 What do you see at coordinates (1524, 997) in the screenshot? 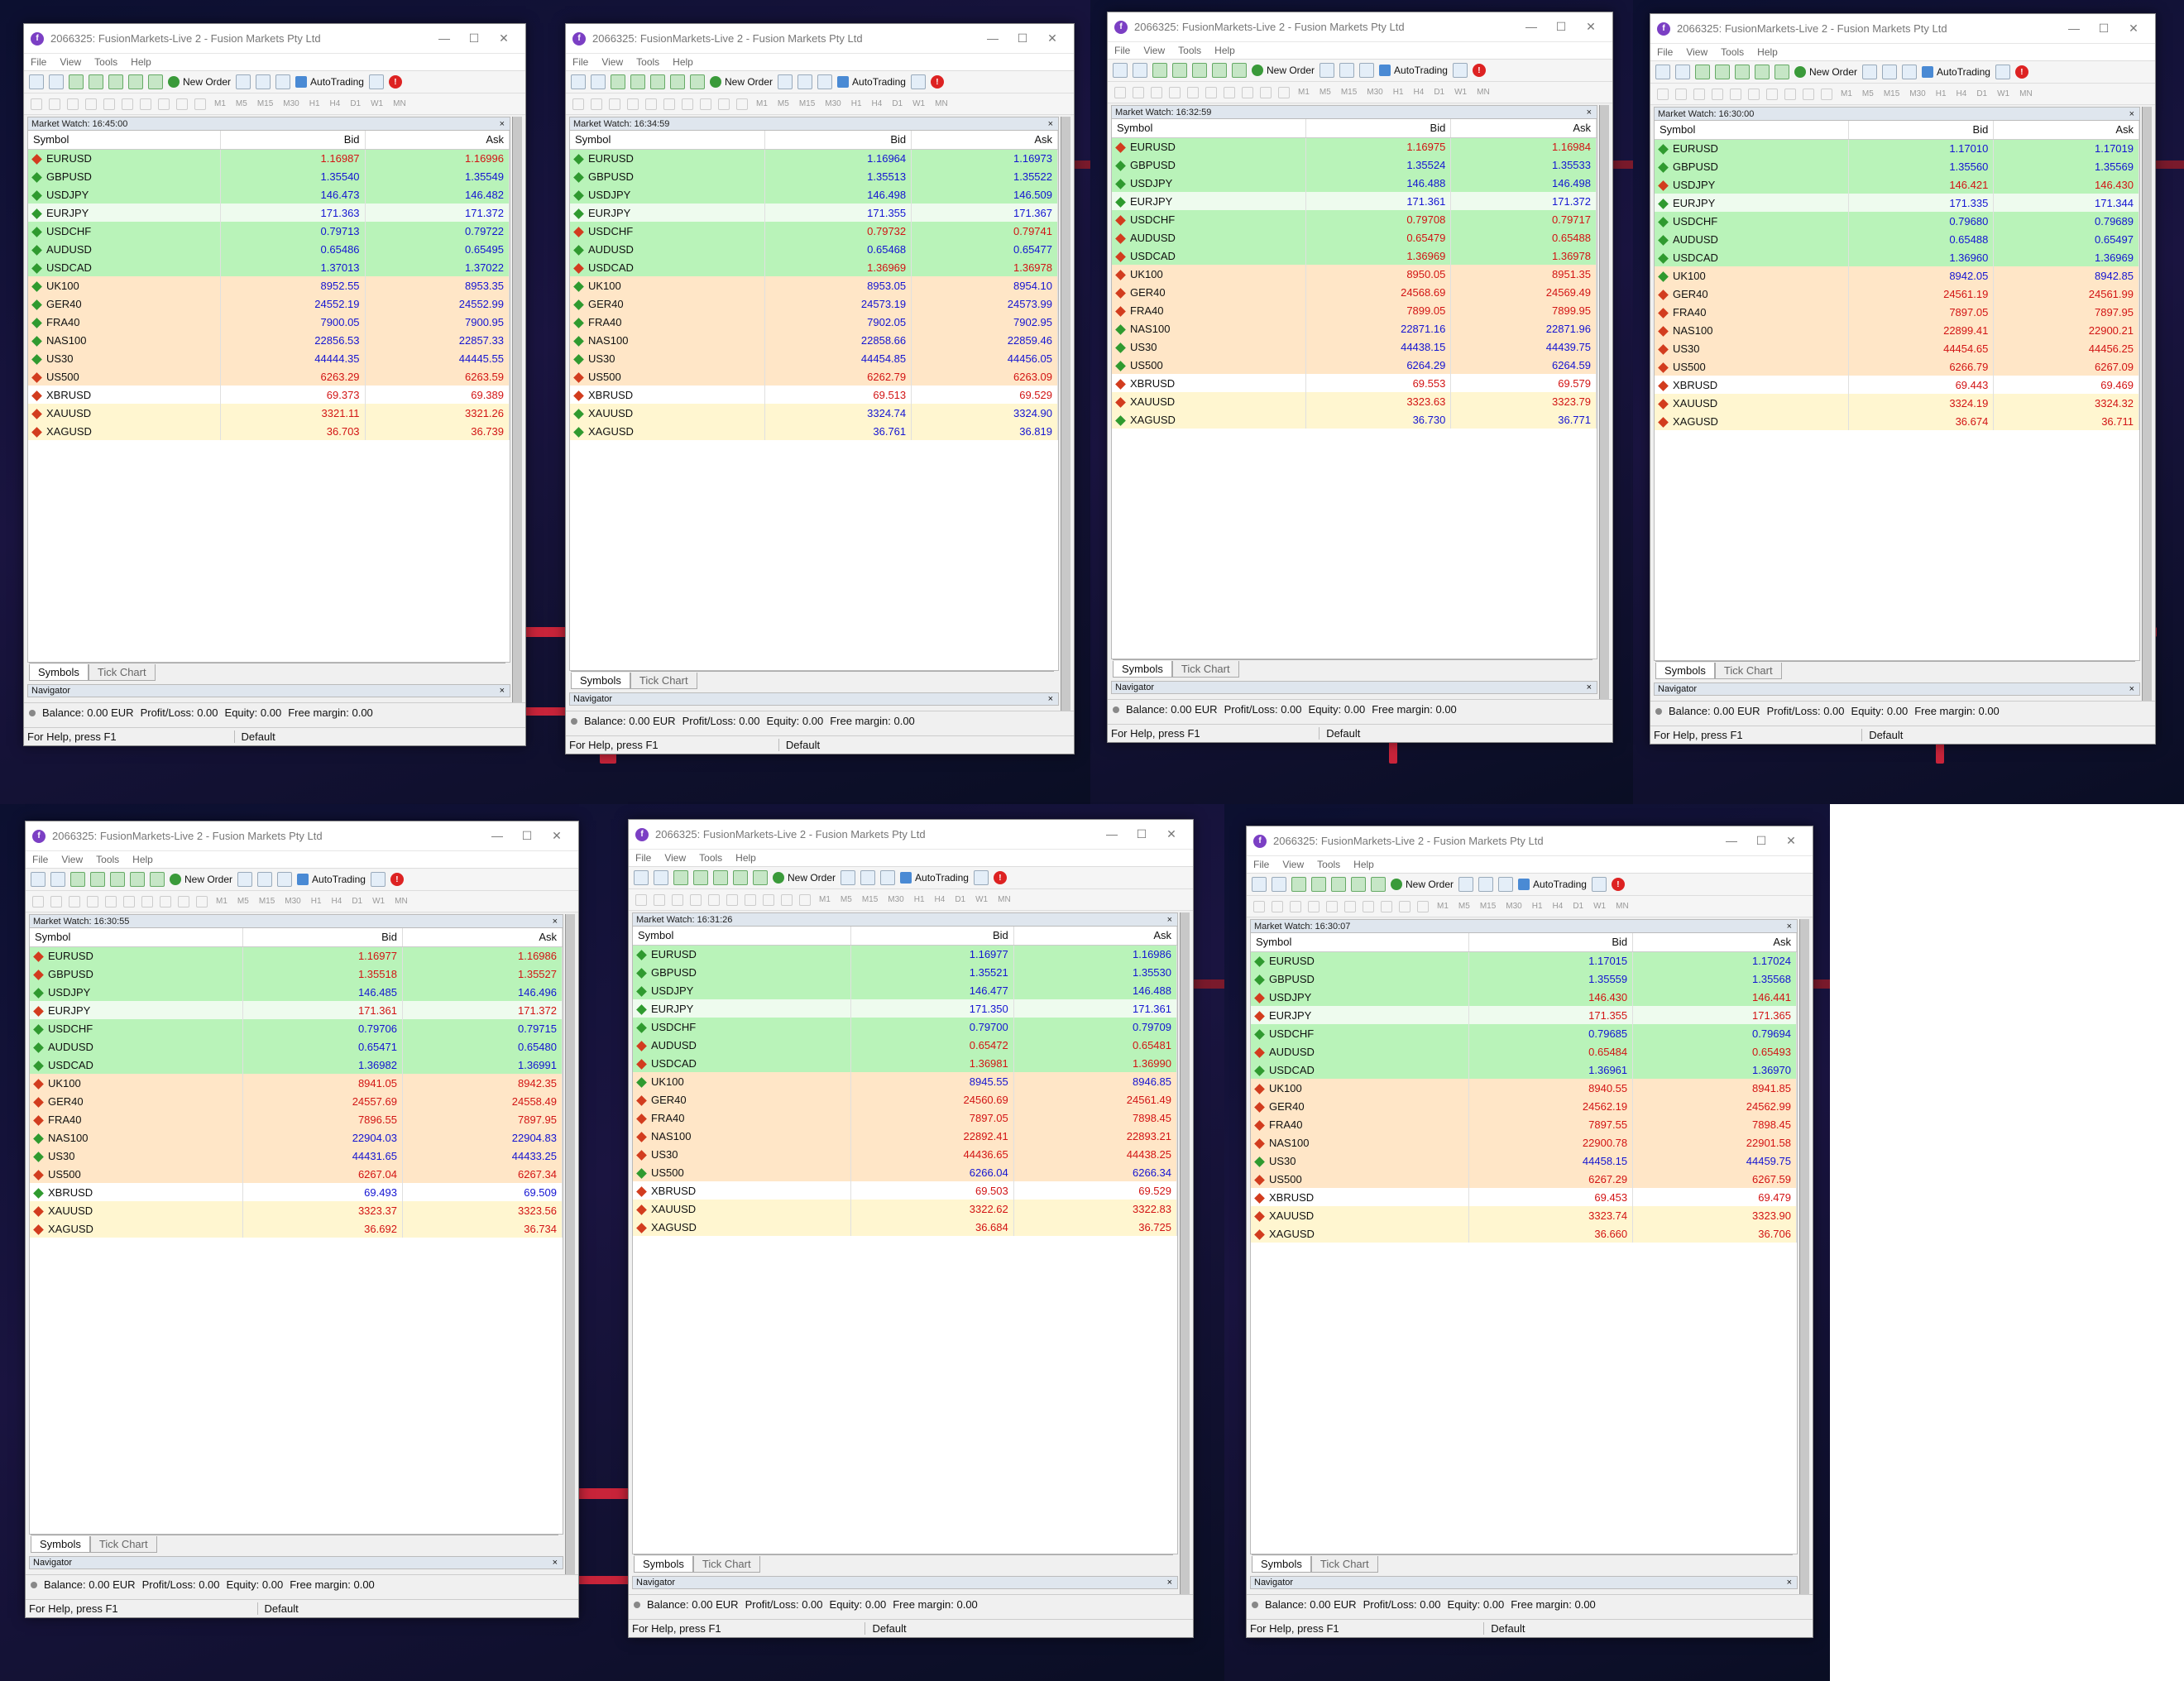
I see `symbol-row-usdjpy: USDJPY 146.430 146.441` at bounding box center [1524, 997].